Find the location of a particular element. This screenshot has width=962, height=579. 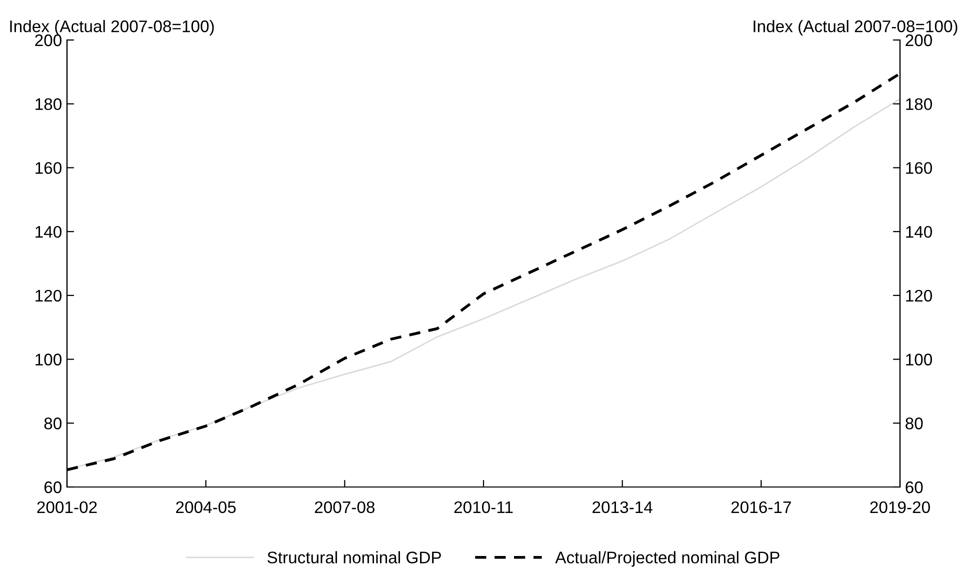

y2-tick-label: 140 is located at coordinates (919, 232).